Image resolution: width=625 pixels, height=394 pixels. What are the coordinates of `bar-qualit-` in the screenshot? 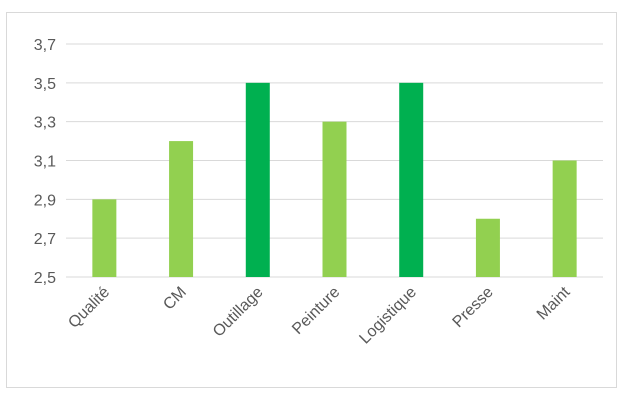 It's located at (104, 238).